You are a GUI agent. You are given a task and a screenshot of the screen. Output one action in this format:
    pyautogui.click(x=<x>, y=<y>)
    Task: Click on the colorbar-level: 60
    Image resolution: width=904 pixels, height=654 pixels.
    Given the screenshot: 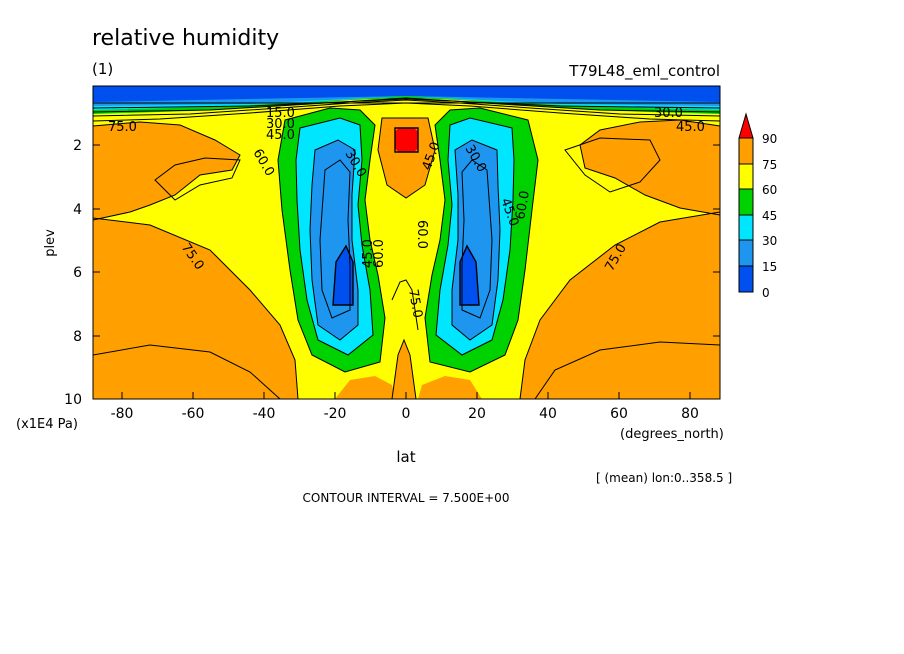 What is the action you would take?
    pyautogui.click(x=769, y=190)
    